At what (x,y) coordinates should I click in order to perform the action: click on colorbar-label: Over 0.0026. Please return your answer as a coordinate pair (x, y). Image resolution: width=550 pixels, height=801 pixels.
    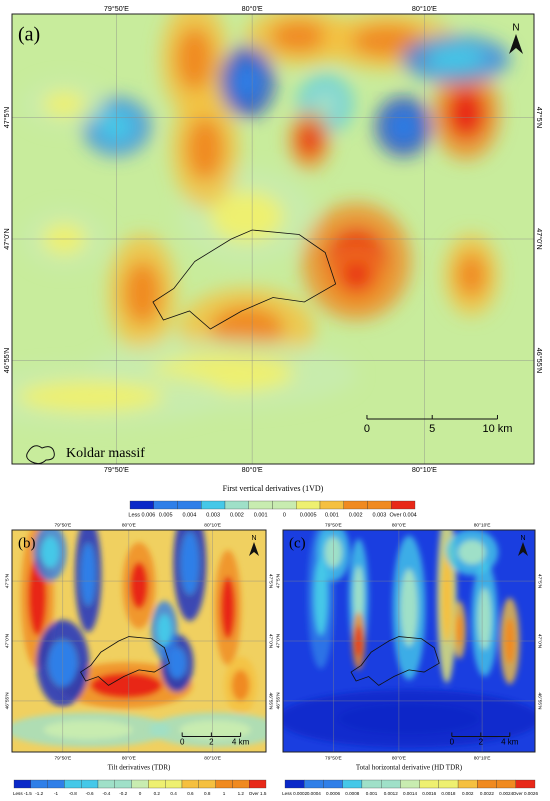
    Looking at the image, I should click on (526, 793).